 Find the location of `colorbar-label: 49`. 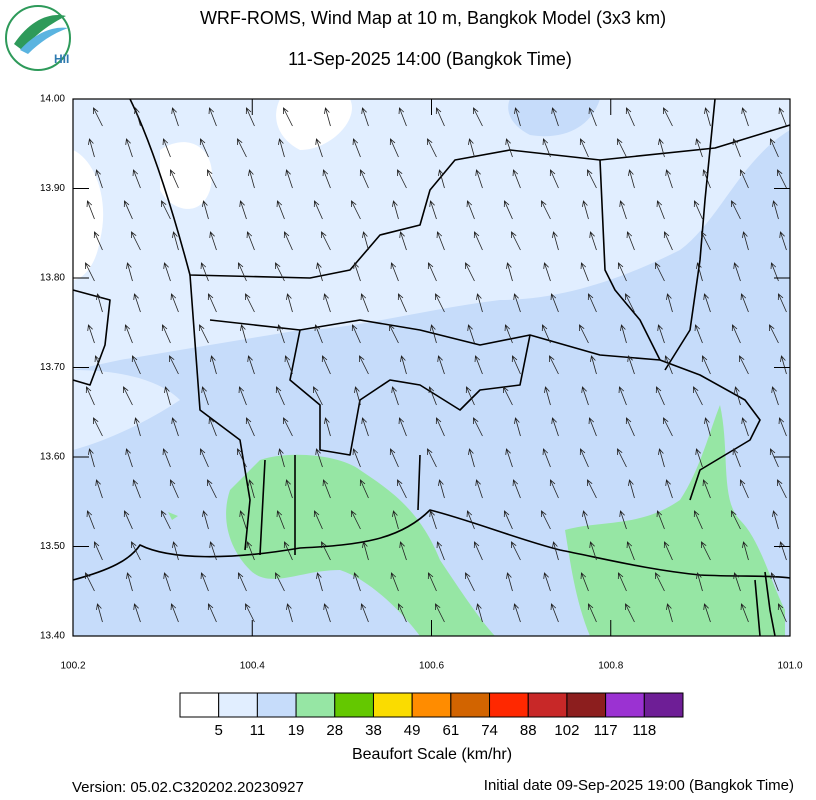

colorbar-label: 49 is located at coordinates (412, 730).